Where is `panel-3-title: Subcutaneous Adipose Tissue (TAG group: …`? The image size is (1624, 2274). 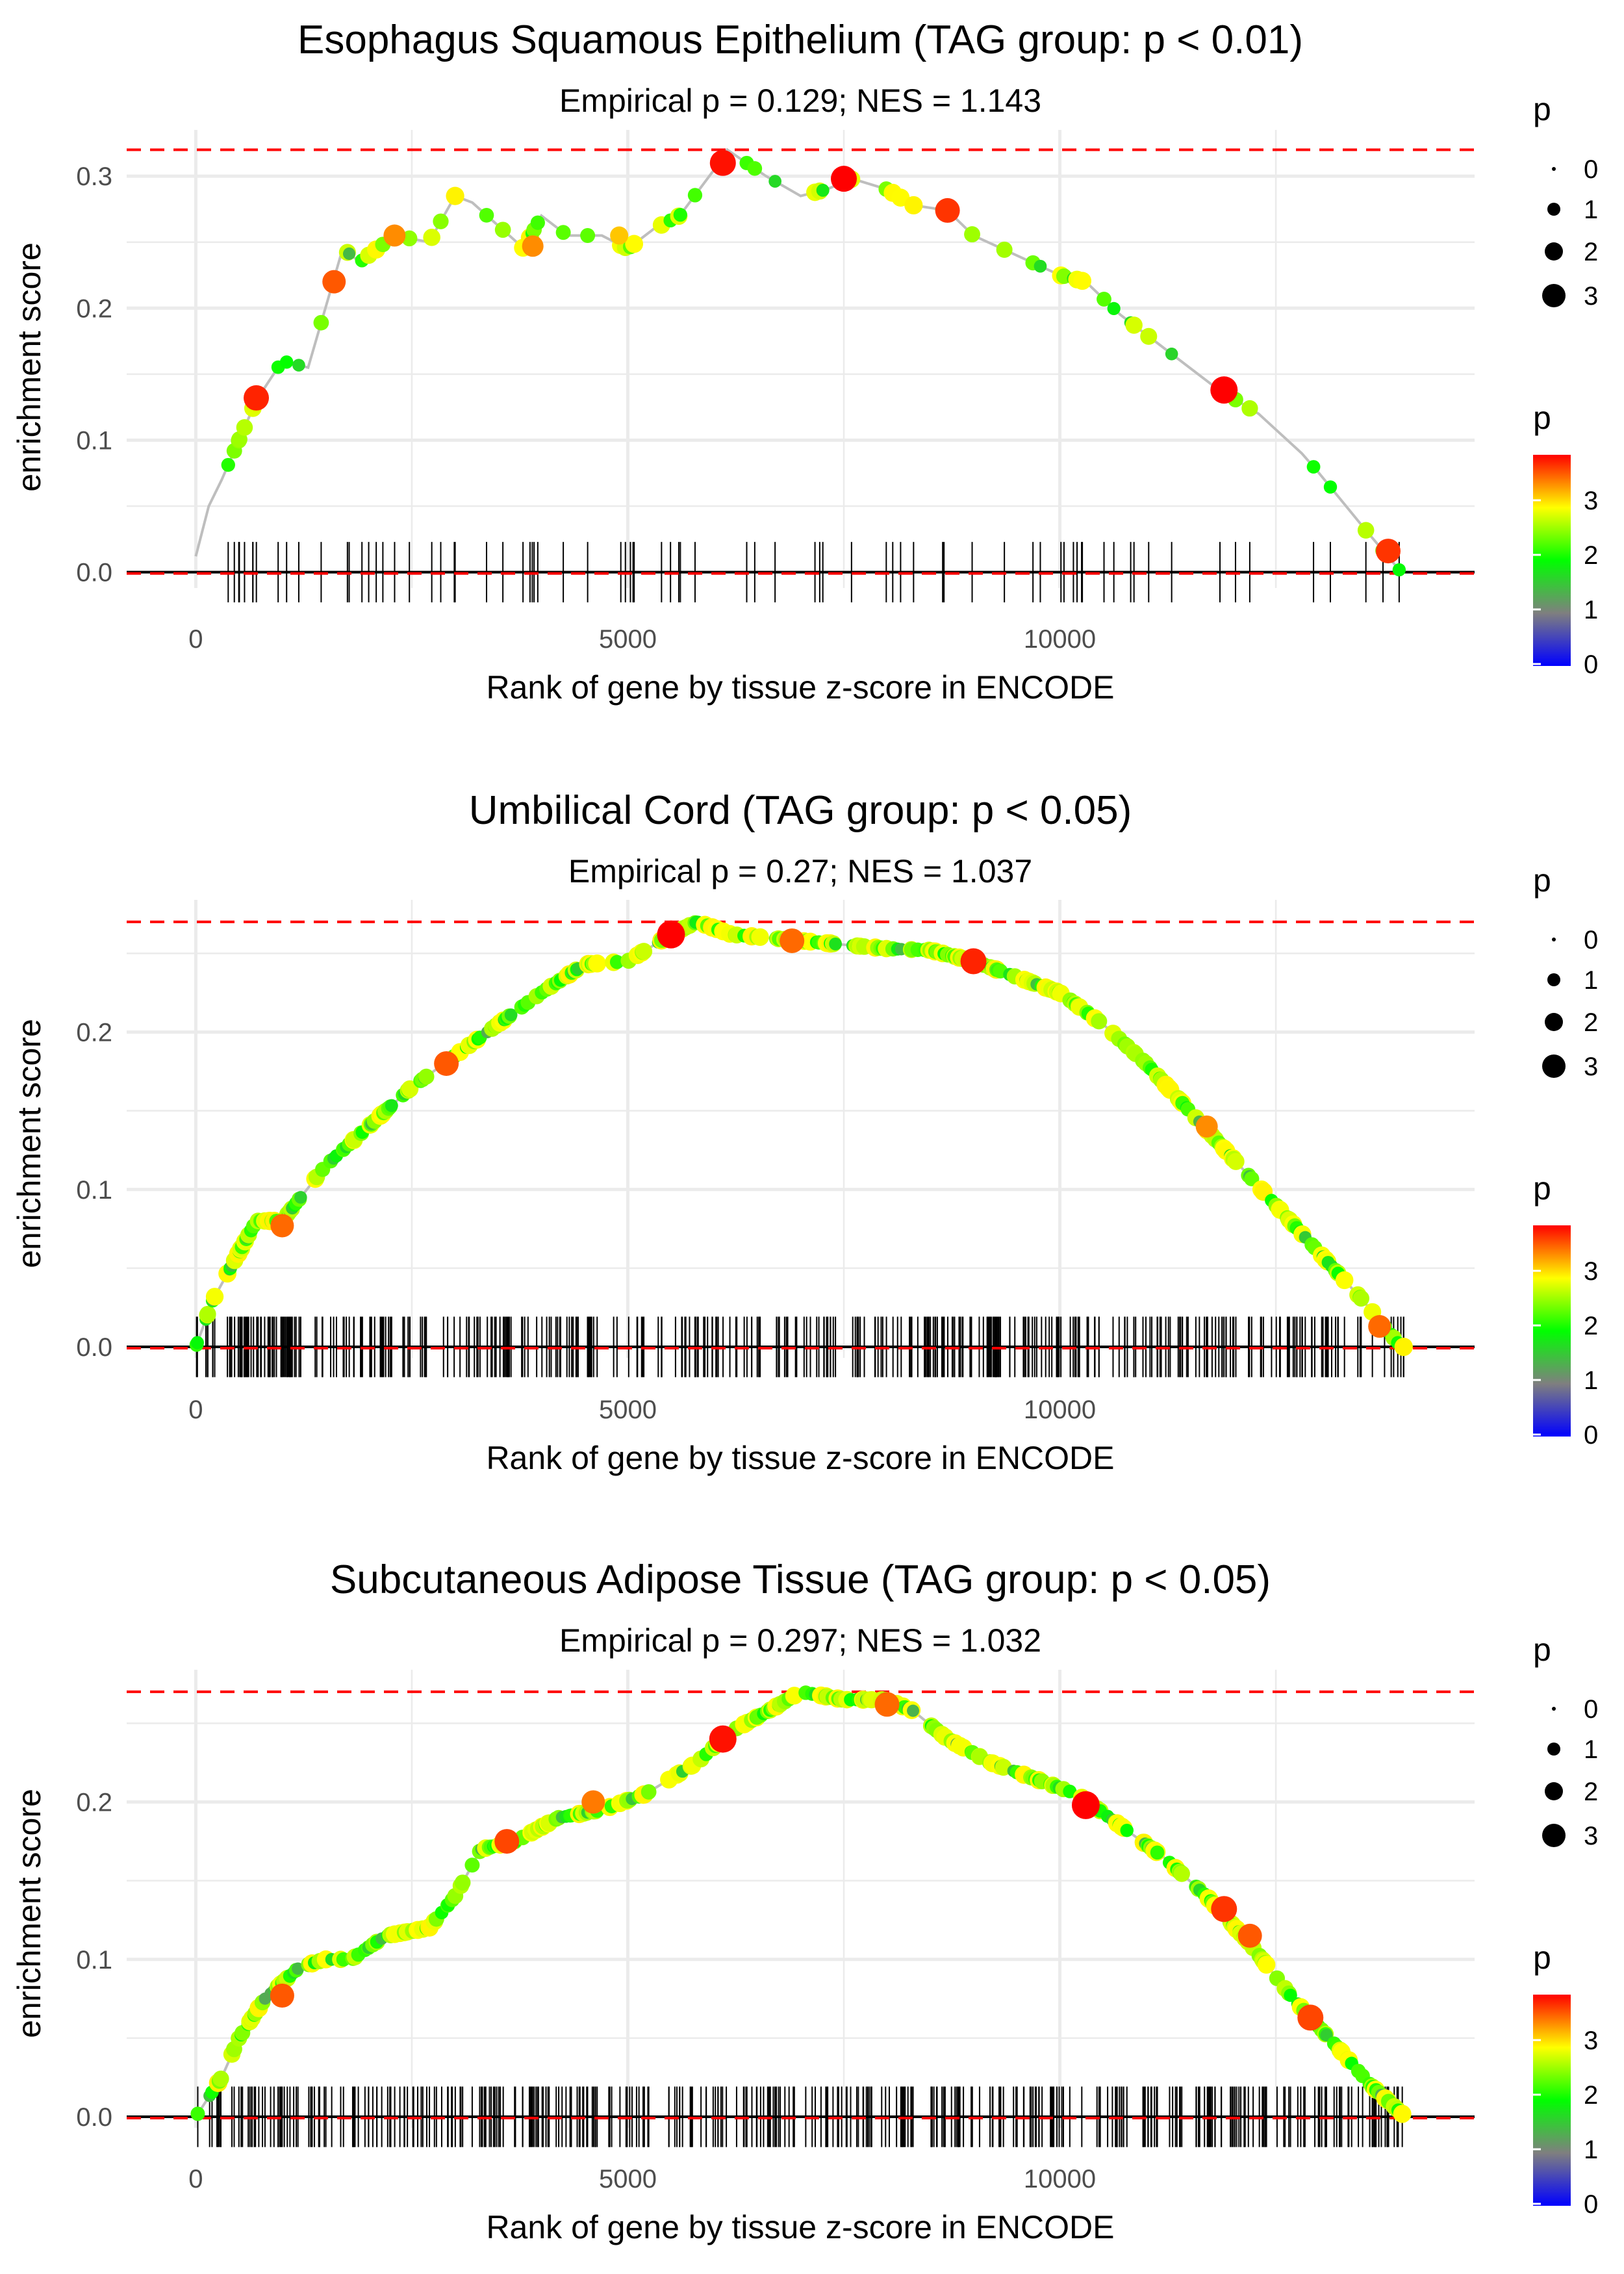 panel-3-title: Subcutaneous Adipose Tissue (TAG group: … is located at coordinates (800, 1579).